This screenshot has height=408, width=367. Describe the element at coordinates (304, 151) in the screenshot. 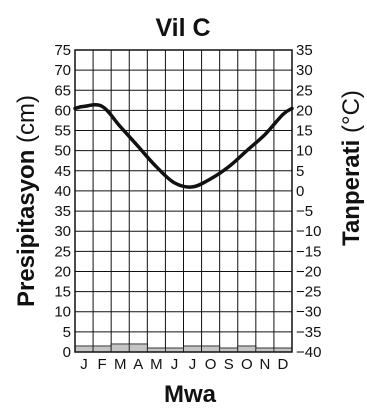

I see `right-tick-label: 10` at that location.